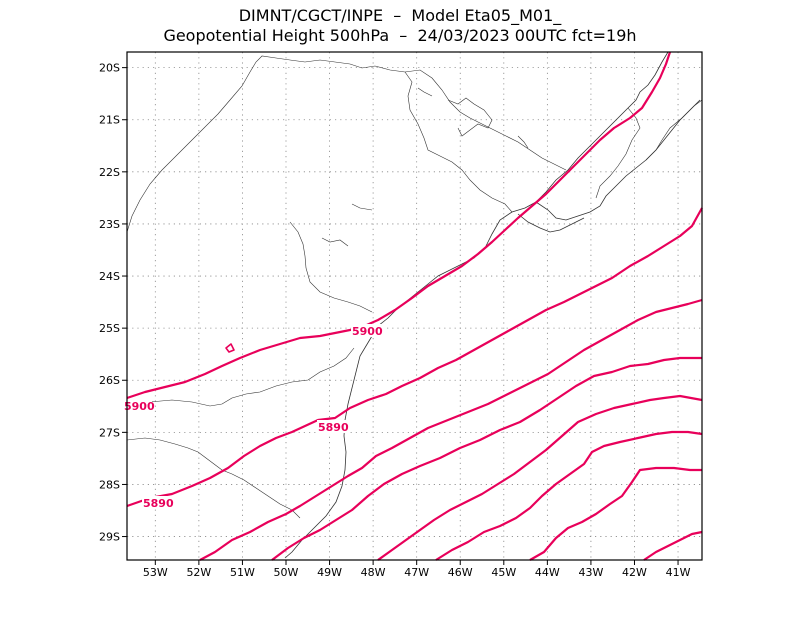 Image resolution: width=800 pixels, height=618 pixels. What do you see at coordinates (109, 537) in the screenshot?
I see `lat-tick-label: 29S` at bounding box center [109, 537].